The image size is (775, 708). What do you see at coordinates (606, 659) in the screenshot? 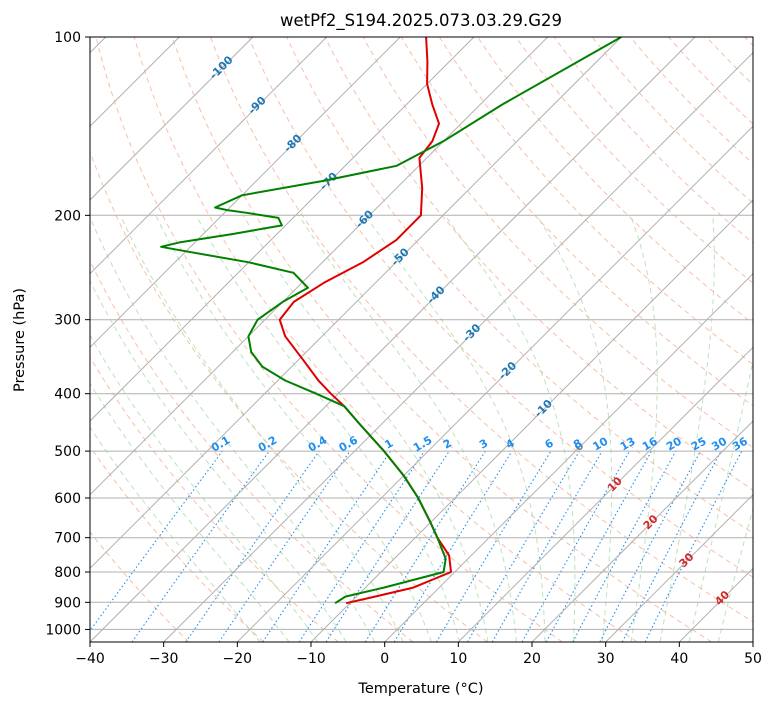
I see `x-tick-label: 30` at bounding box center [606, 659].